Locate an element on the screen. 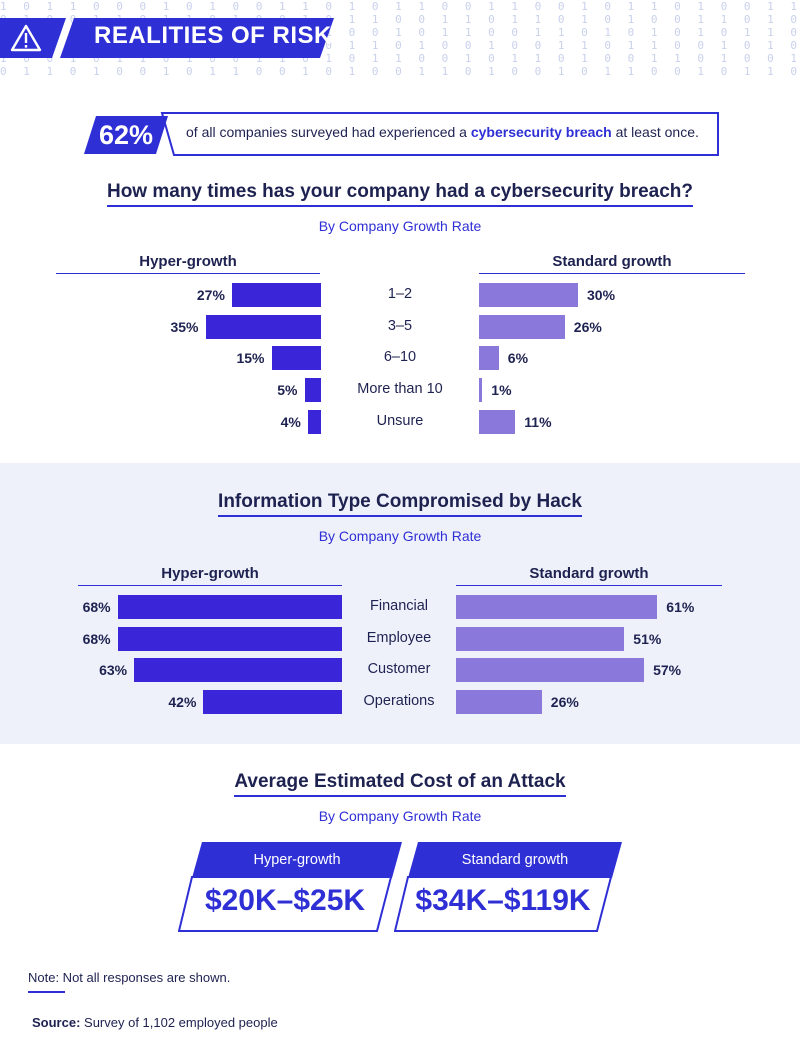 This screenshot has height=1053, width=800. cost-card-hyper-frame is located at coordinates (285, 904).